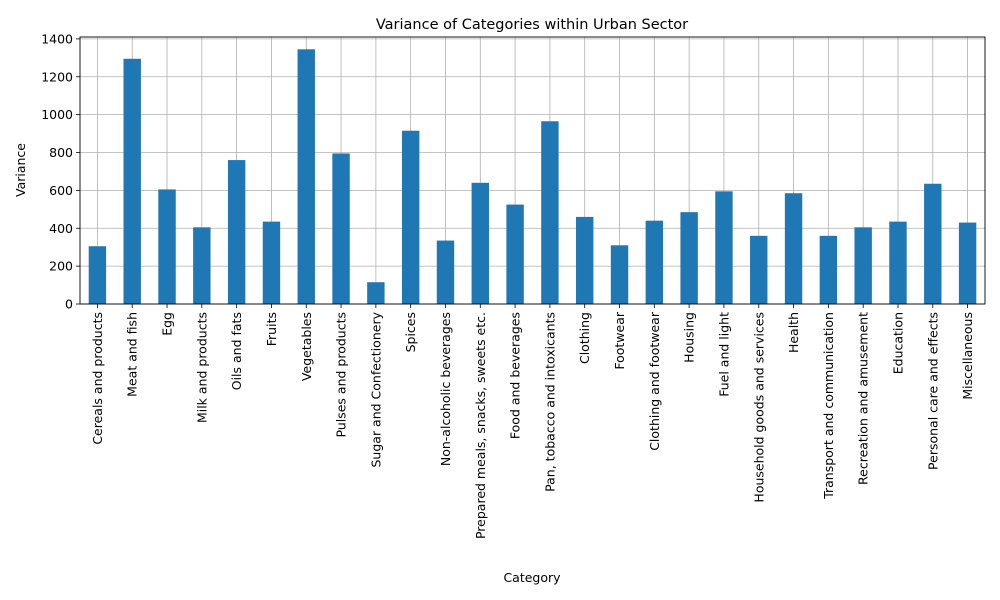 The height and width of the screenshot is (600, 1000). Describe the element at coordinates (57, 114) in the screenshot. I see `y-tick-label: 1000` at that location.